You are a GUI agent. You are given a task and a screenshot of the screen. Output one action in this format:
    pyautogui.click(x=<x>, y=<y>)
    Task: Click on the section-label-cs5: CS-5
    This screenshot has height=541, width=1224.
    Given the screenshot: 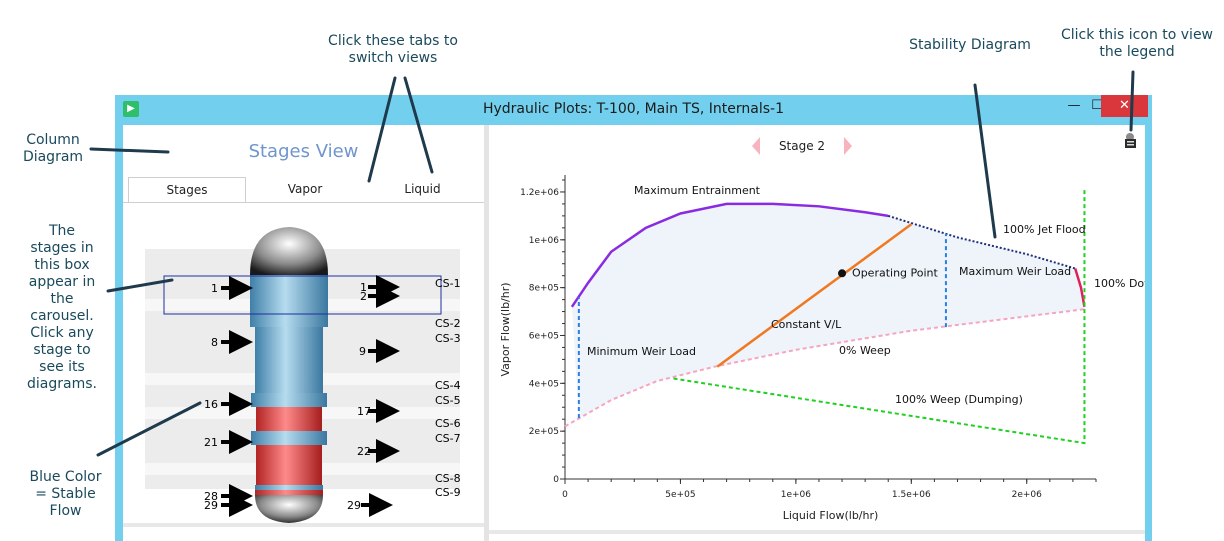 What is the action you would take?
    pyautogui.click(x=448, y=400)
    